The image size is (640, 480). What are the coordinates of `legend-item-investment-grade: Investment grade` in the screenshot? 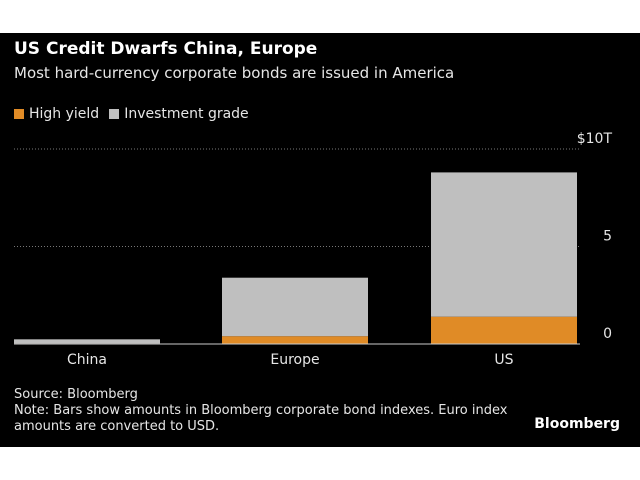 It's located at (179, 114).